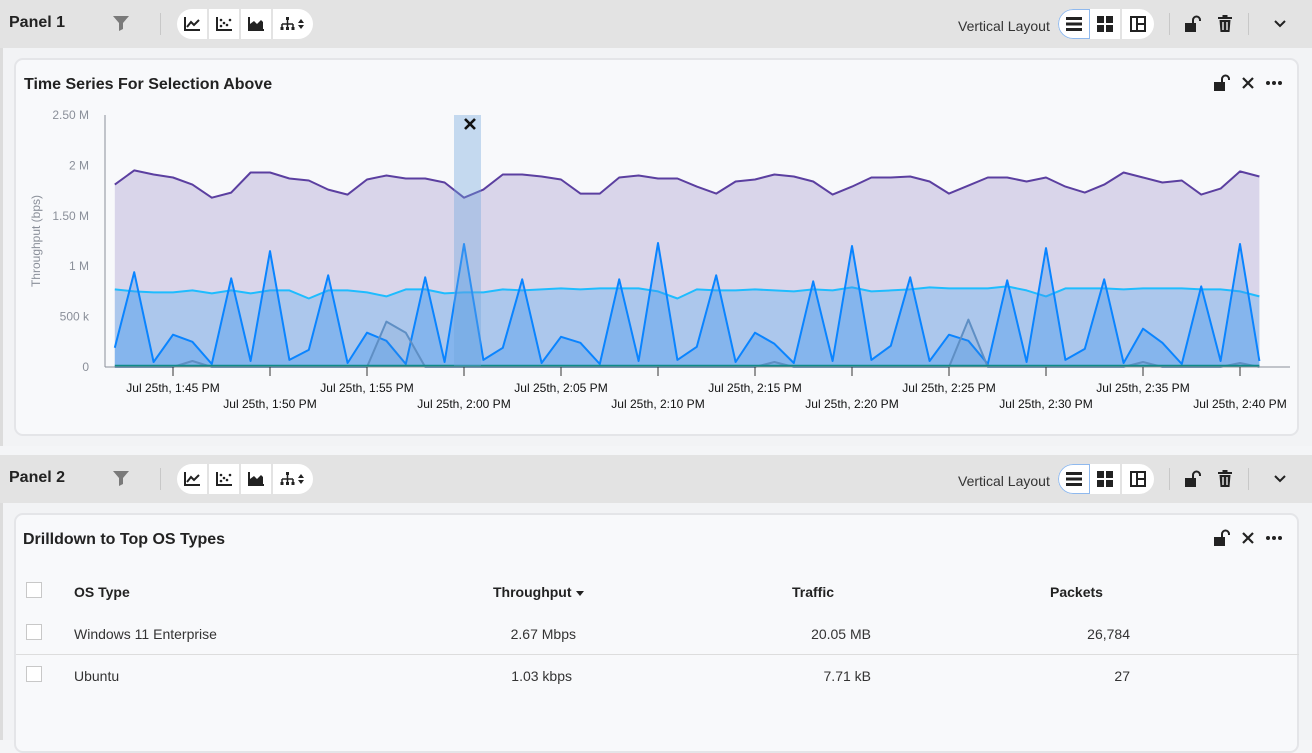  I want to click on panel-title: Panel 2, so click(37, 477).